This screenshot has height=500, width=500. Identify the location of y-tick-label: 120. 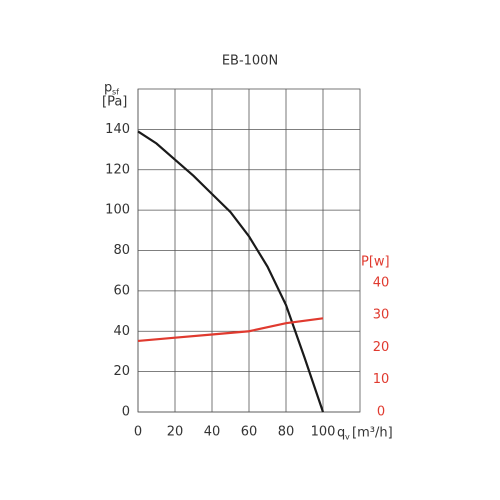
(117, 169).